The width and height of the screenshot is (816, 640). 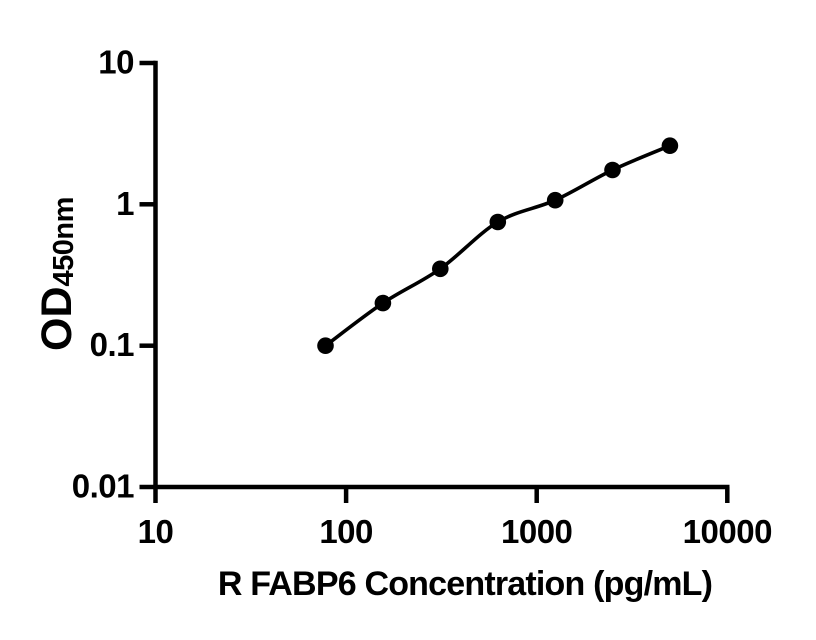 I want to click on x-tick-label: 10, so click(x=156, y=531).